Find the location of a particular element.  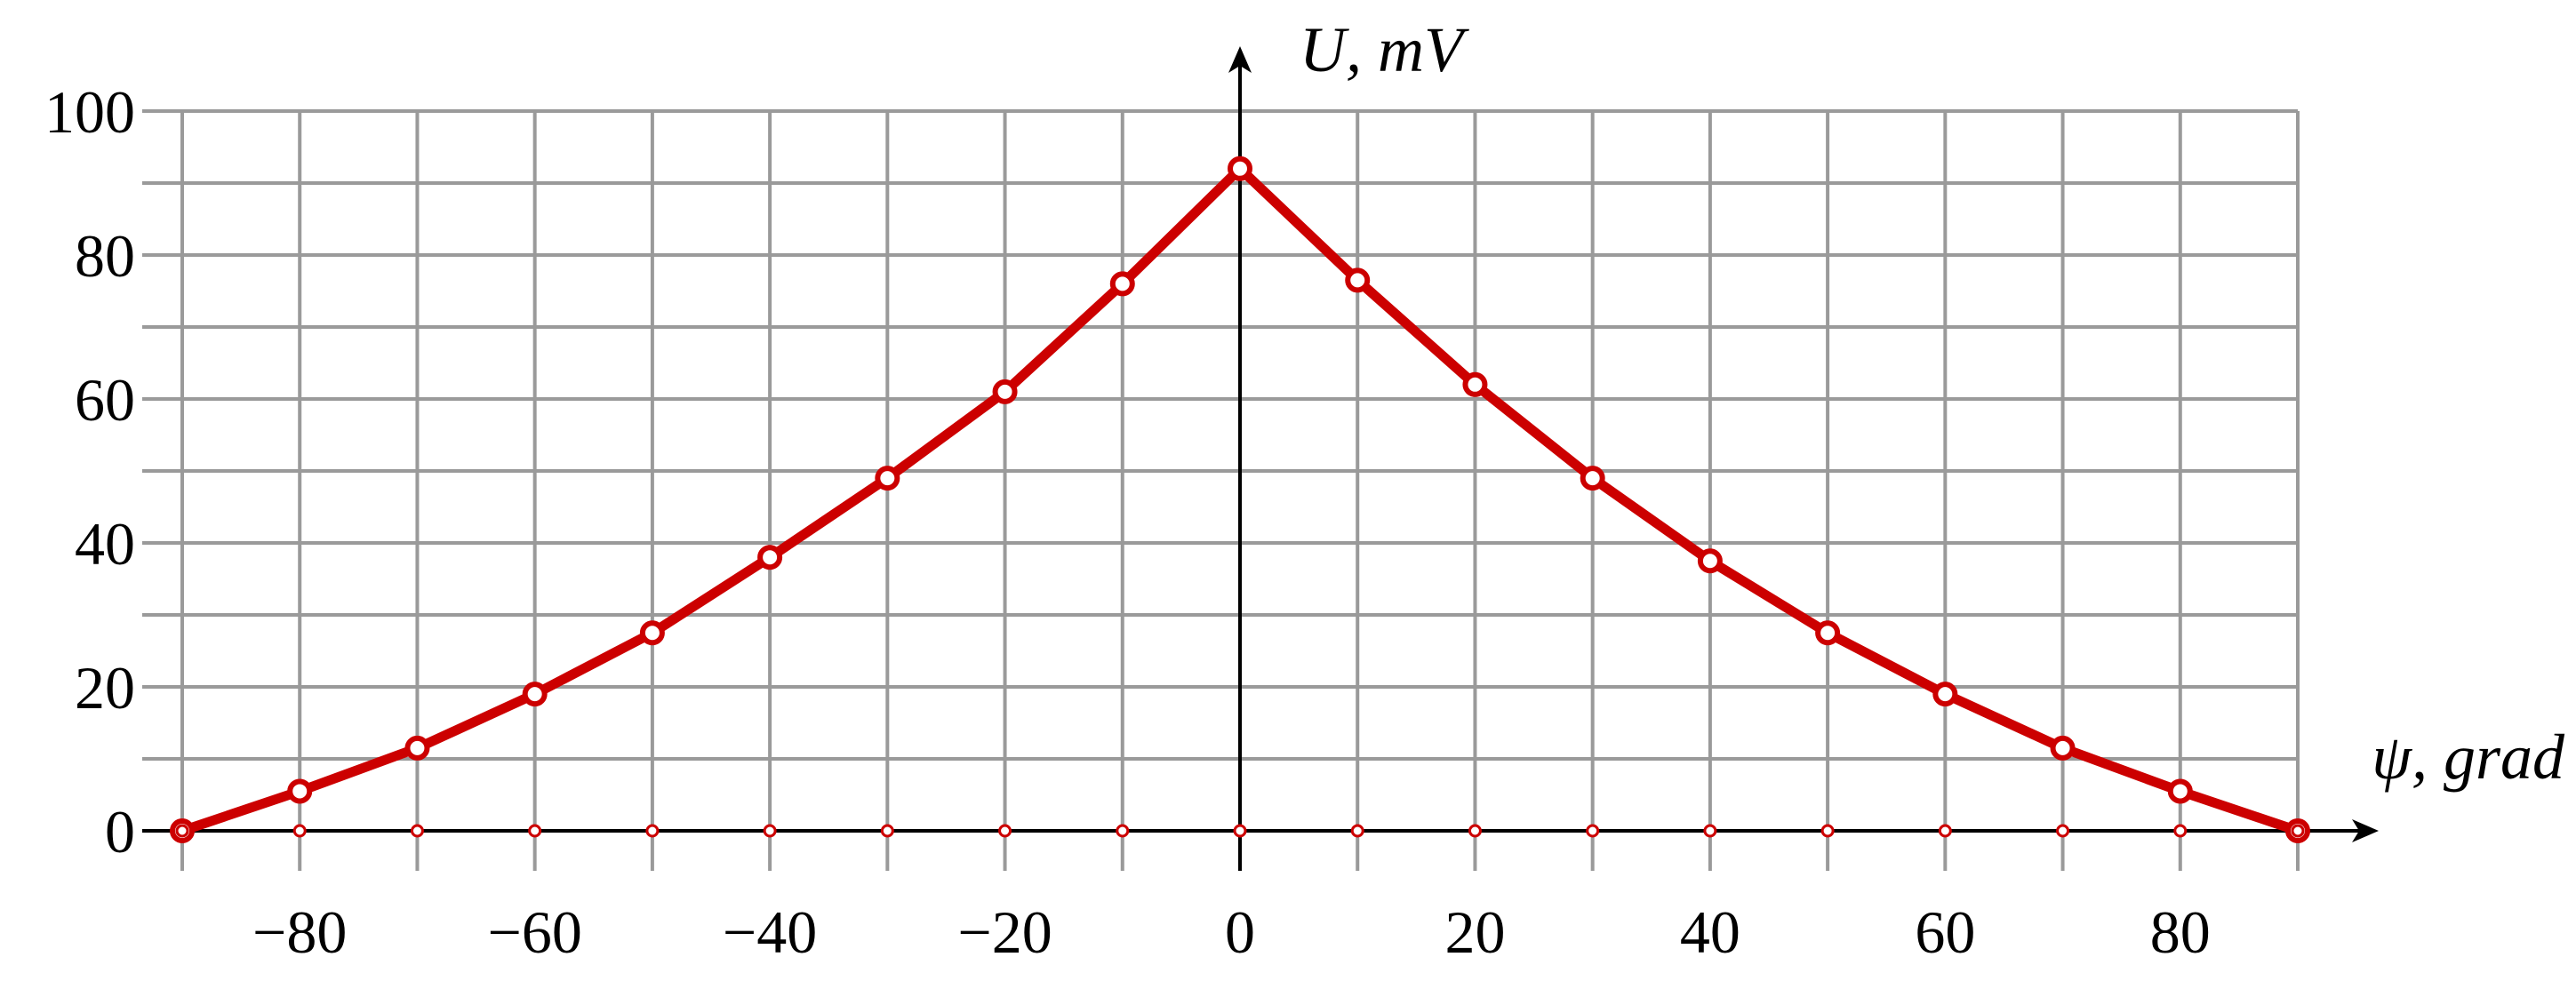

x-tick-label: 40 is located at coordinates (1710, 932).